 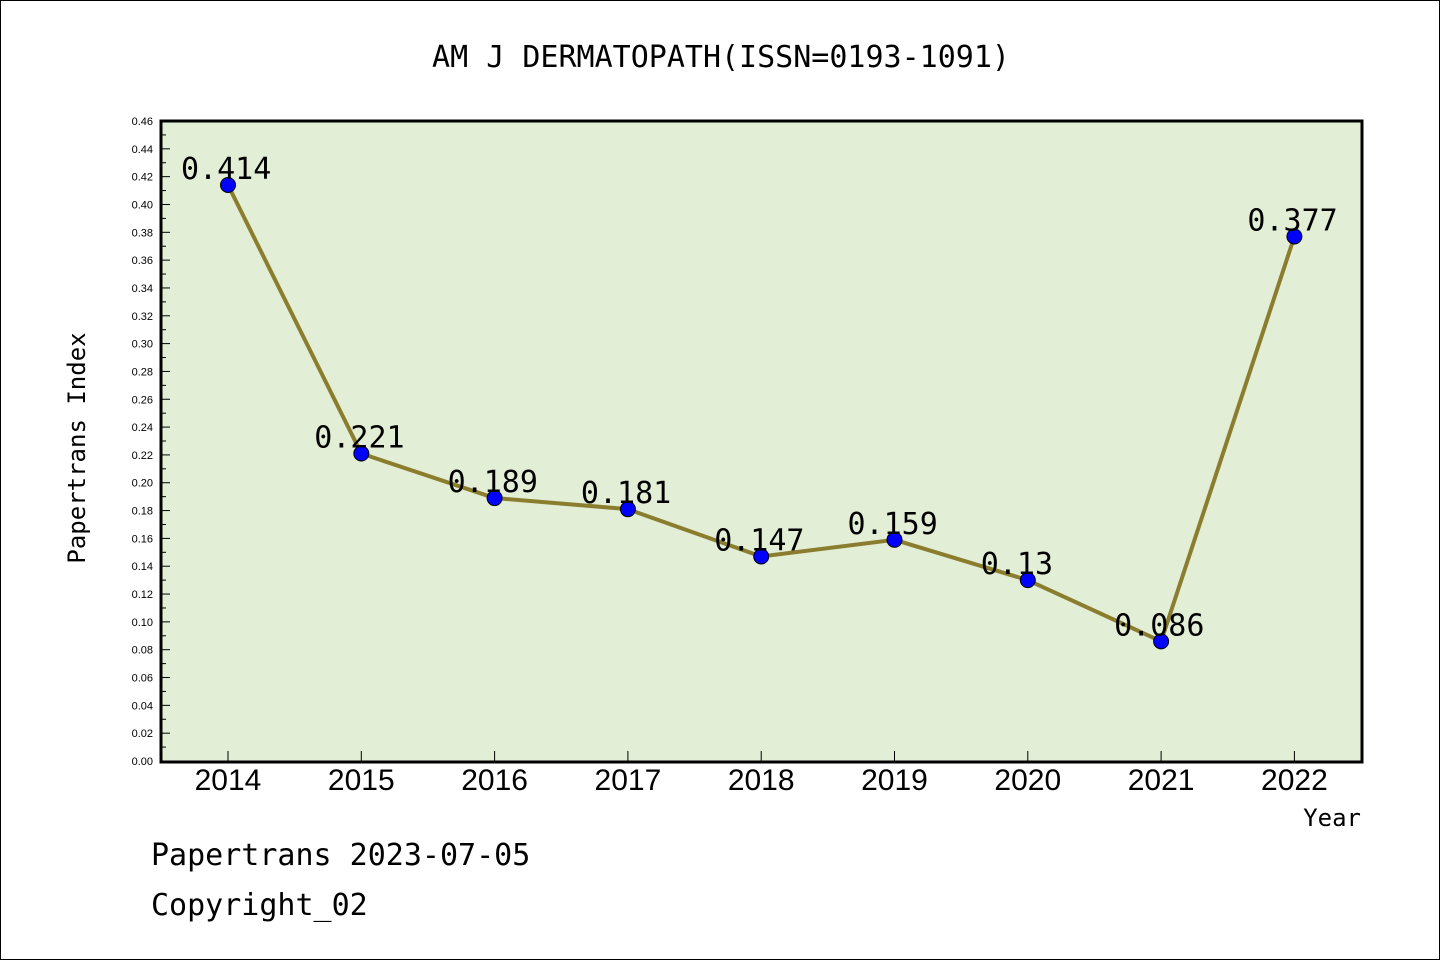 What do you see at coordinates (142, 512) in the screenshot?
I see `y-tick-label: 0.18` at bounding box center [142, 512].